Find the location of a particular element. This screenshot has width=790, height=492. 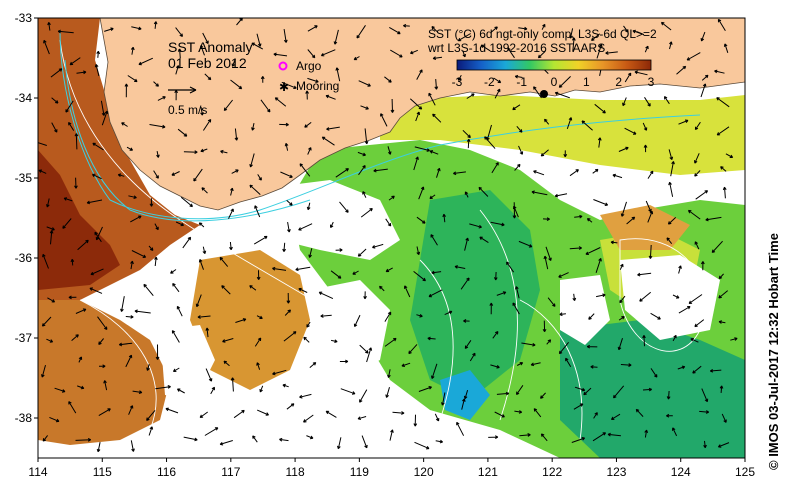

orange-anomaly-middle is located at coordinates (250, 320).